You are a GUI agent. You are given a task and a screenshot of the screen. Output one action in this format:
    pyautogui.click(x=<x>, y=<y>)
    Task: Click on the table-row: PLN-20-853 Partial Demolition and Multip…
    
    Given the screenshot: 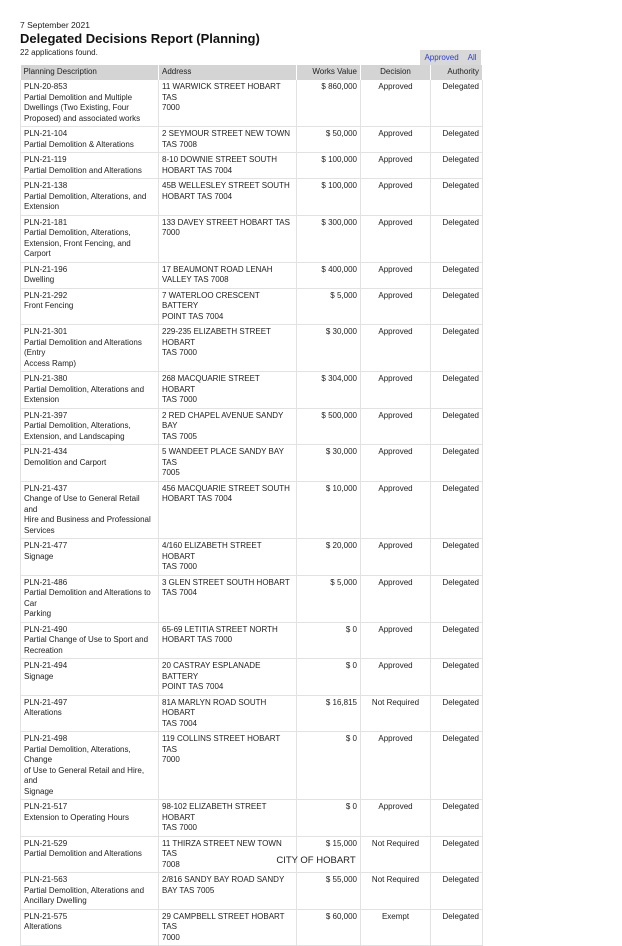 What is the action you would take?
    pyautogui.click(x=251, y=103)
    